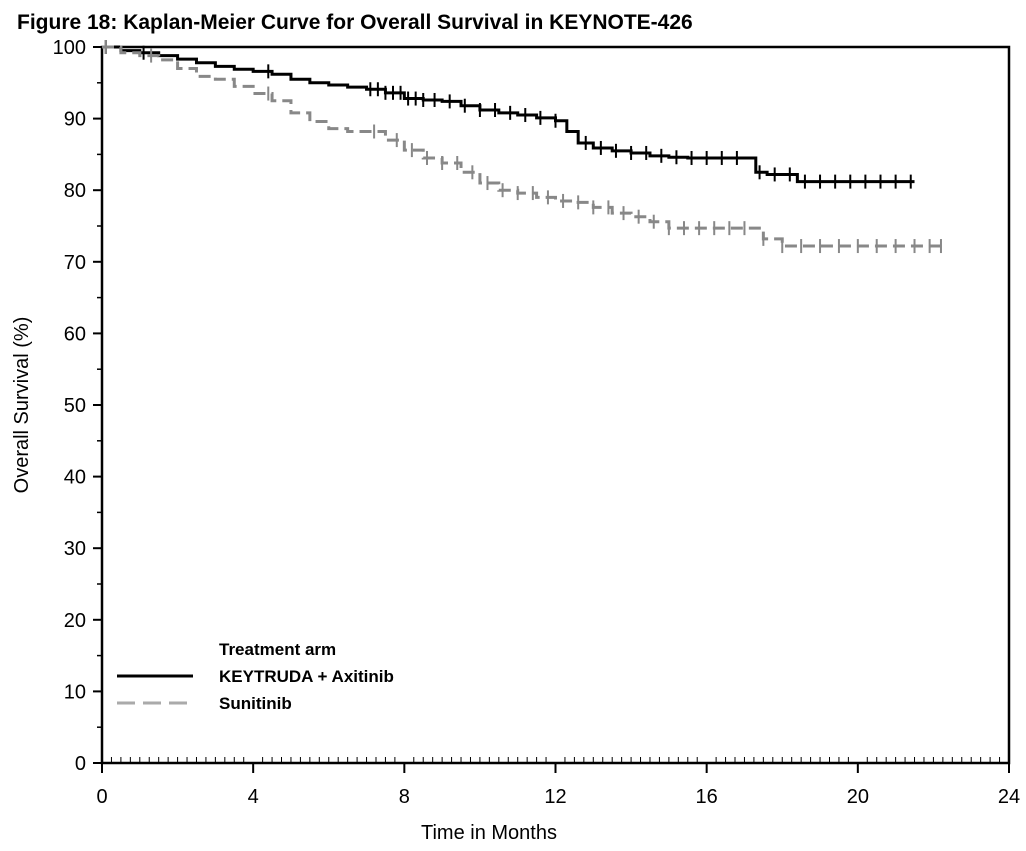 The image size is (1026, 851). I want to click on x-axis-label: Time in Months, so click(489, 833).